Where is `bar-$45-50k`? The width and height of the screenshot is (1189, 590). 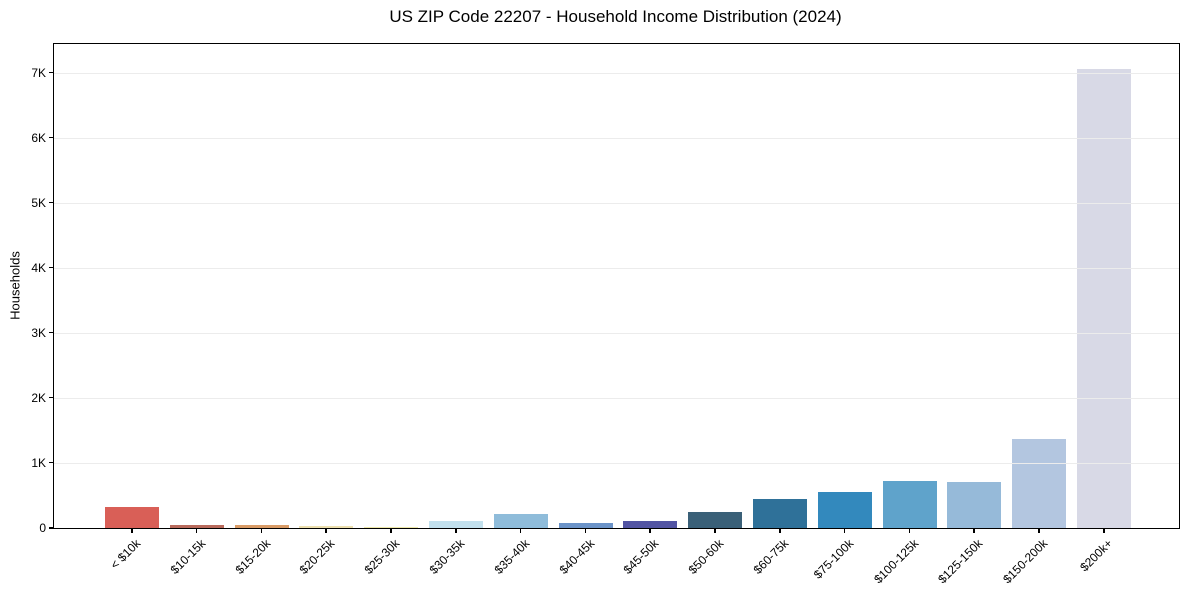 bar-$45-50k is located at coordinates (650, 524).